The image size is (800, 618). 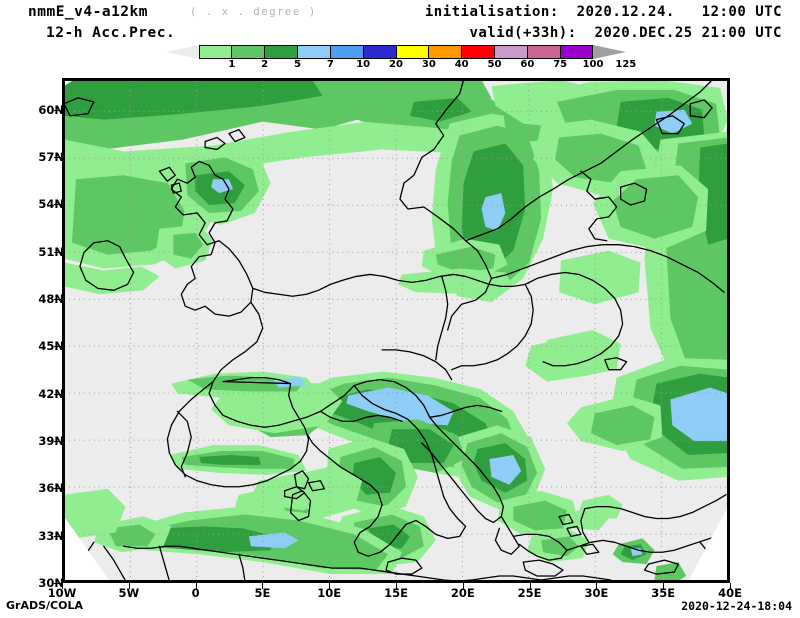 I want to click on lat-label-36N: 36N, so click(x=51, y=488).